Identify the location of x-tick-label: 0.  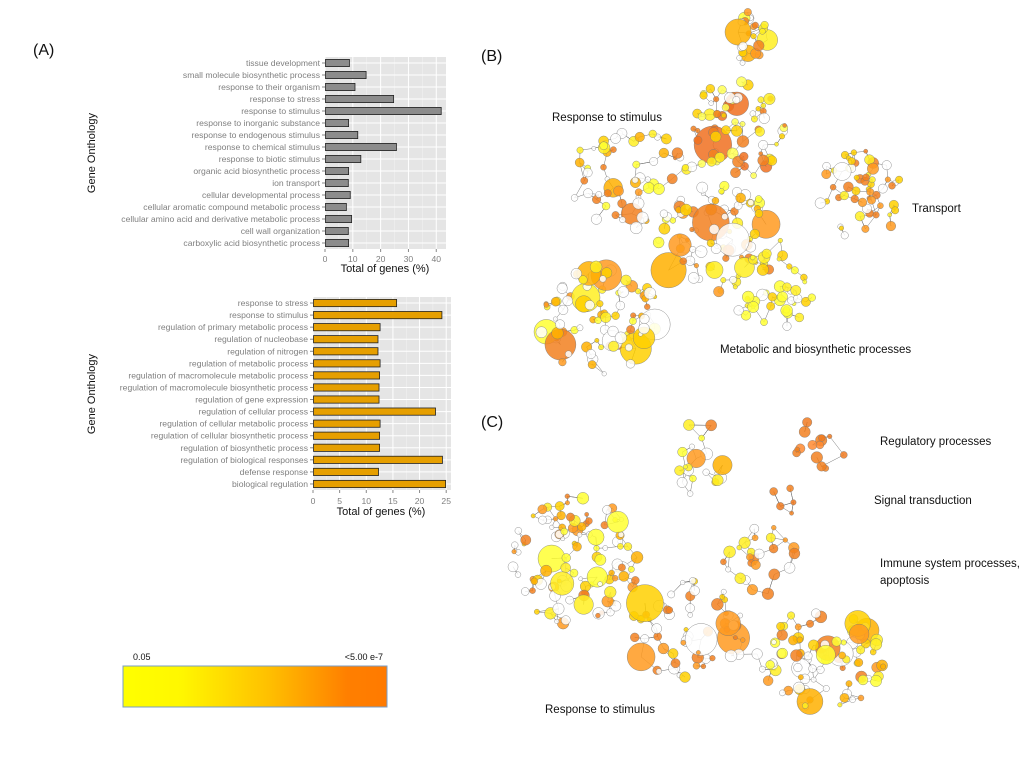
(325, 259).